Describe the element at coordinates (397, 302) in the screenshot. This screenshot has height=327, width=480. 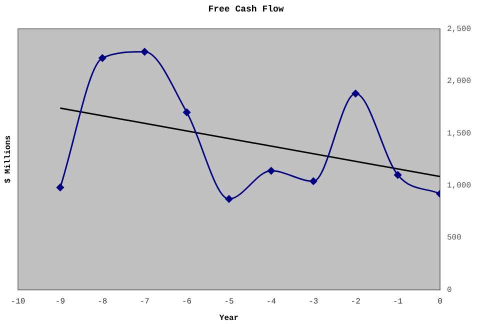
I see `x-tick-label: -1` at that location.